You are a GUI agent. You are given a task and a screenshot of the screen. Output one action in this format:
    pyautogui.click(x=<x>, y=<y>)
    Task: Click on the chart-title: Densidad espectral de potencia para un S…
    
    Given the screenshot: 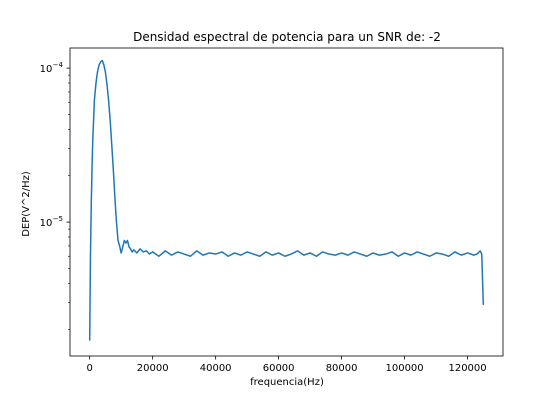 What is the action you would take?
    pyautogui.click(x=287, y=37)
    